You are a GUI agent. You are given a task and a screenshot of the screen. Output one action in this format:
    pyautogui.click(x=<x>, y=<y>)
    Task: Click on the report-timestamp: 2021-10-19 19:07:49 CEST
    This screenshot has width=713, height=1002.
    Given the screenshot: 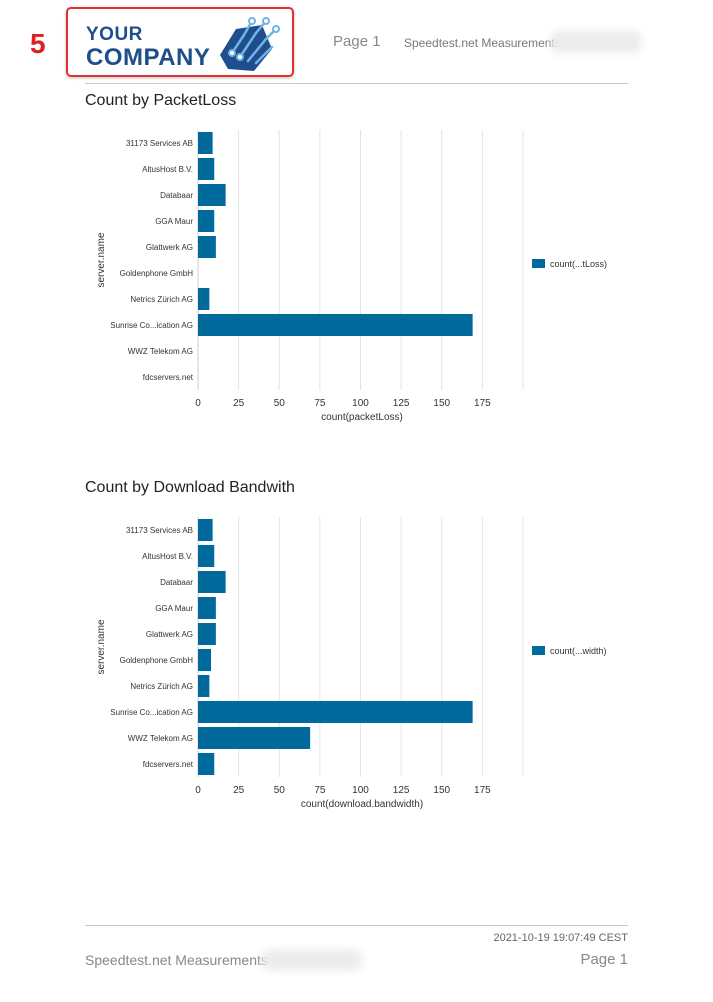 What is the action you would take?
    pyautogui.click(x=560, y=938)
    